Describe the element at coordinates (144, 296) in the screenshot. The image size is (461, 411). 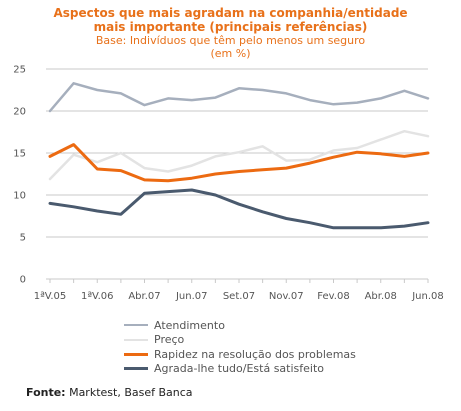
I see `x-tick-label: Abr.07` at that location.